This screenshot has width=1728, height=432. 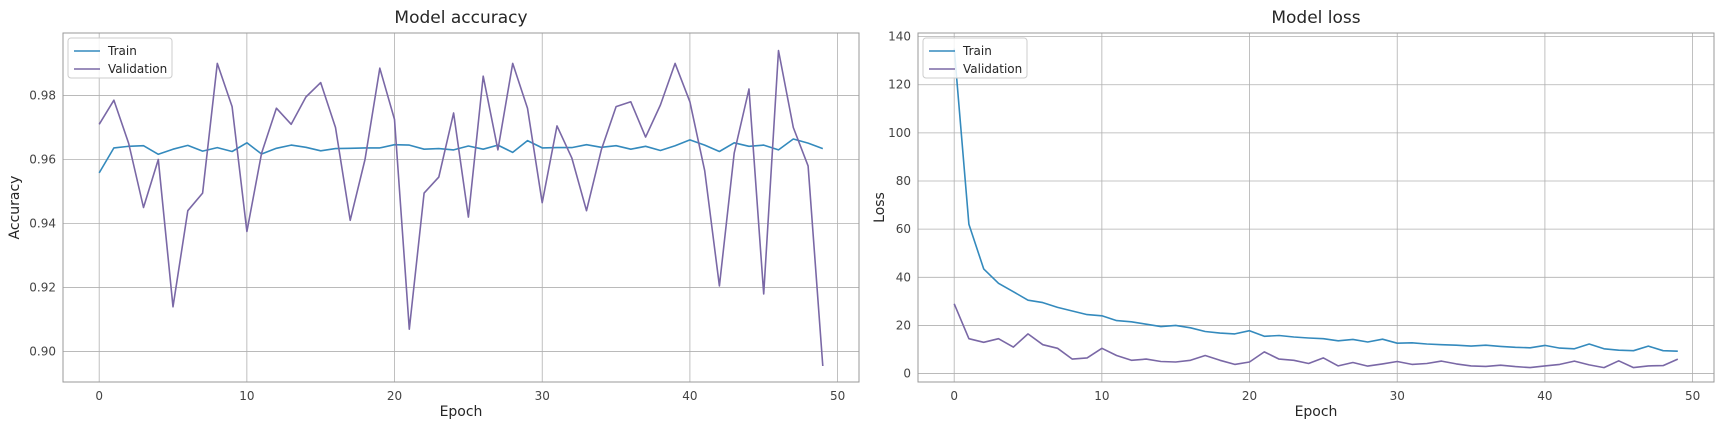 What do you see at coordinates (903, 229) in the screenshot?
I see `y-tick-label: 60` at bounding box center [903, 229].